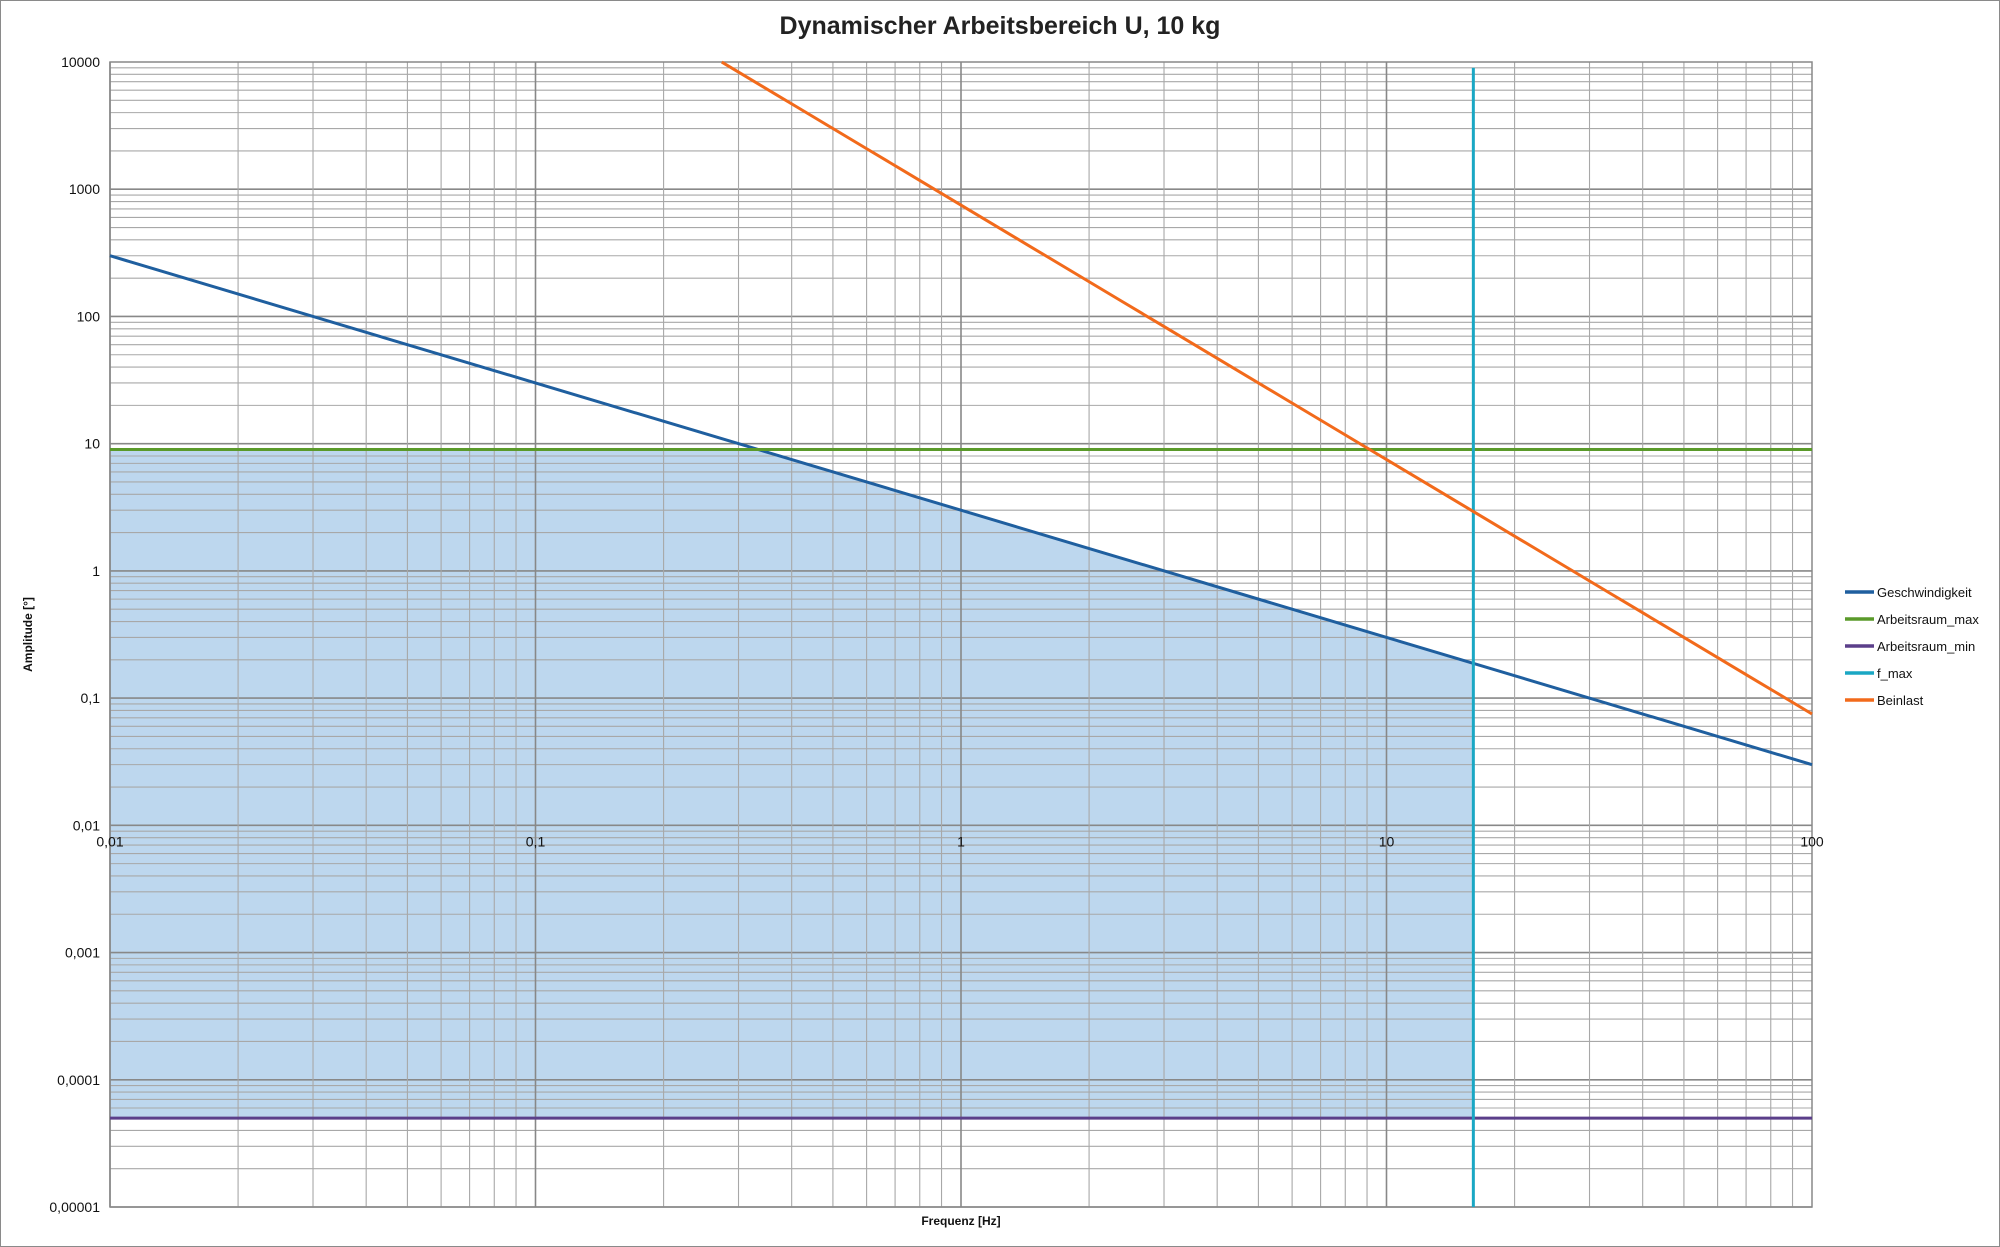 Image resolution: width=2000 pixels, height=1247 pixels. I want to click on y-tick-label: 0,00001, so click(74, 1207).